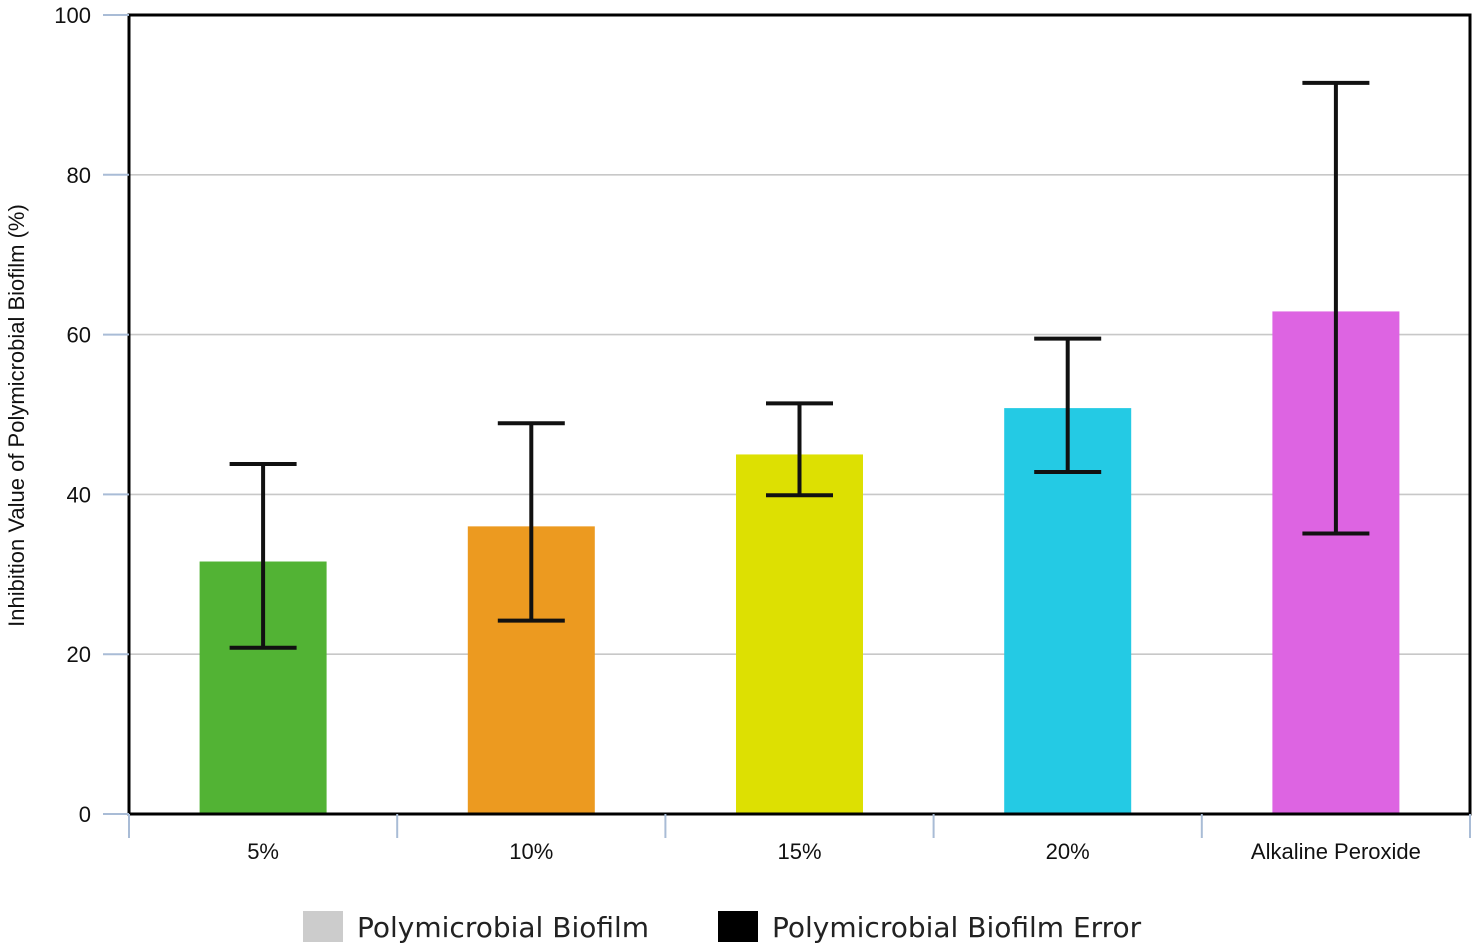 This screenshot has width=1476, height=949. What do you see at coordinates (957, 927) in the screenshot?
I see `legend-label: Polymicrobial Biofilm Error` at bounding box center [957, 927].